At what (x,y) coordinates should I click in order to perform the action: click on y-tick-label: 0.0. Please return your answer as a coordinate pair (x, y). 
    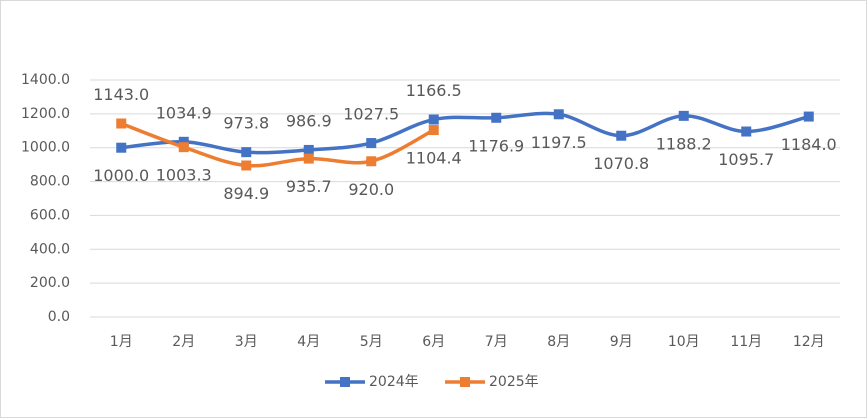
    Looking at the image, I should click on (59, 317).